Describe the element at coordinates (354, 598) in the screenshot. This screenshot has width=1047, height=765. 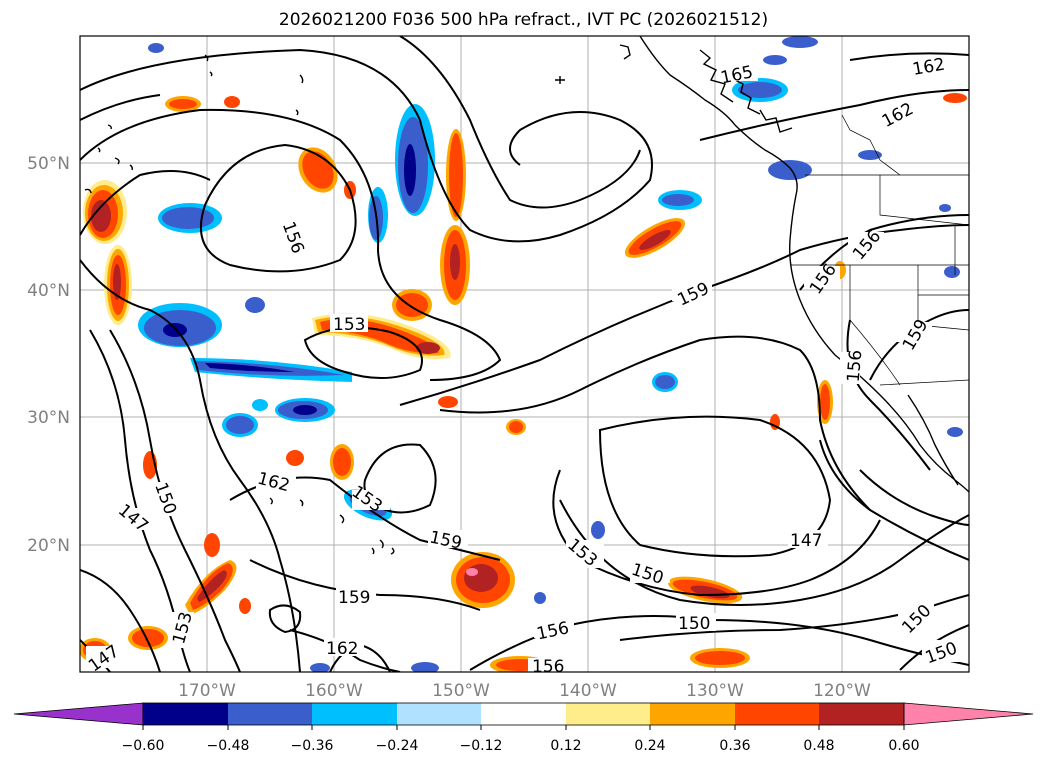
I see `contour-label: 159` at that location.